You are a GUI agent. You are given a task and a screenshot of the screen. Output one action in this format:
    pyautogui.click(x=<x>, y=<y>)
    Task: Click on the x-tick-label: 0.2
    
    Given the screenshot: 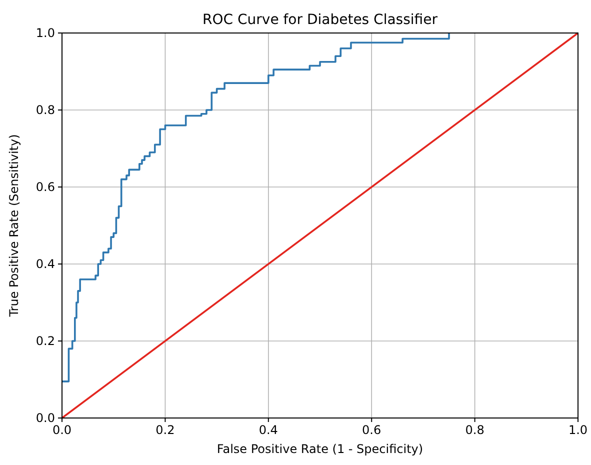 What is the action you would take?
    pyautogui.click(x=165, y=430)
    